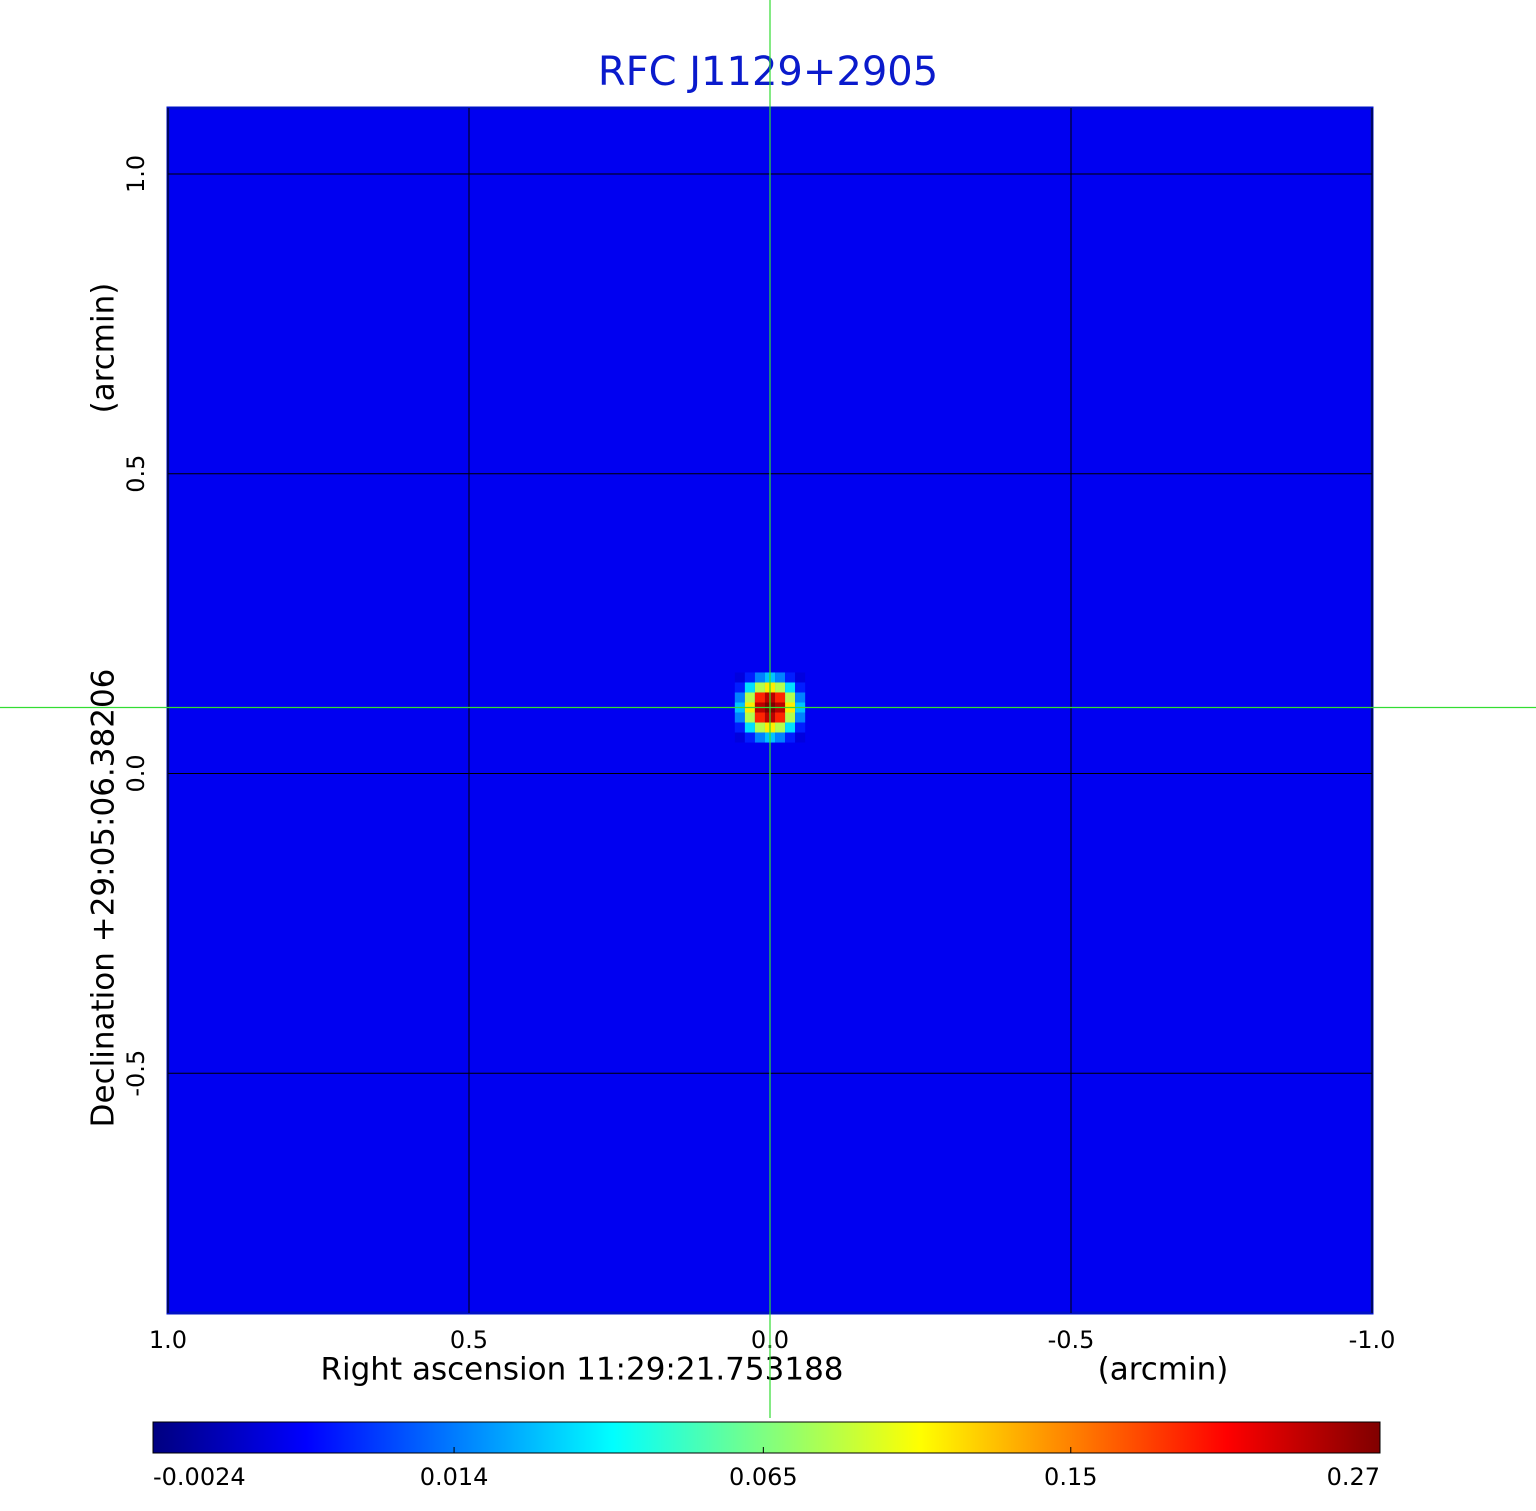 This screenshot has height=1511, width=1536. I want to click on chart-title: RFC J1129+2905, so click(768, 72).